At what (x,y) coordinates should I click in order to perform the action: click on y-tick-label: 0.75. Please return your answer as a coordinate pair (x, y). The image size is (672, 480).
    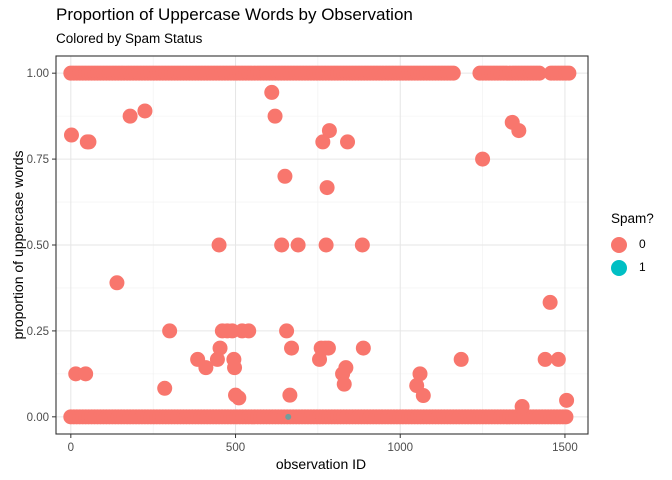
    Looking at the image, I should click on (38, 160).